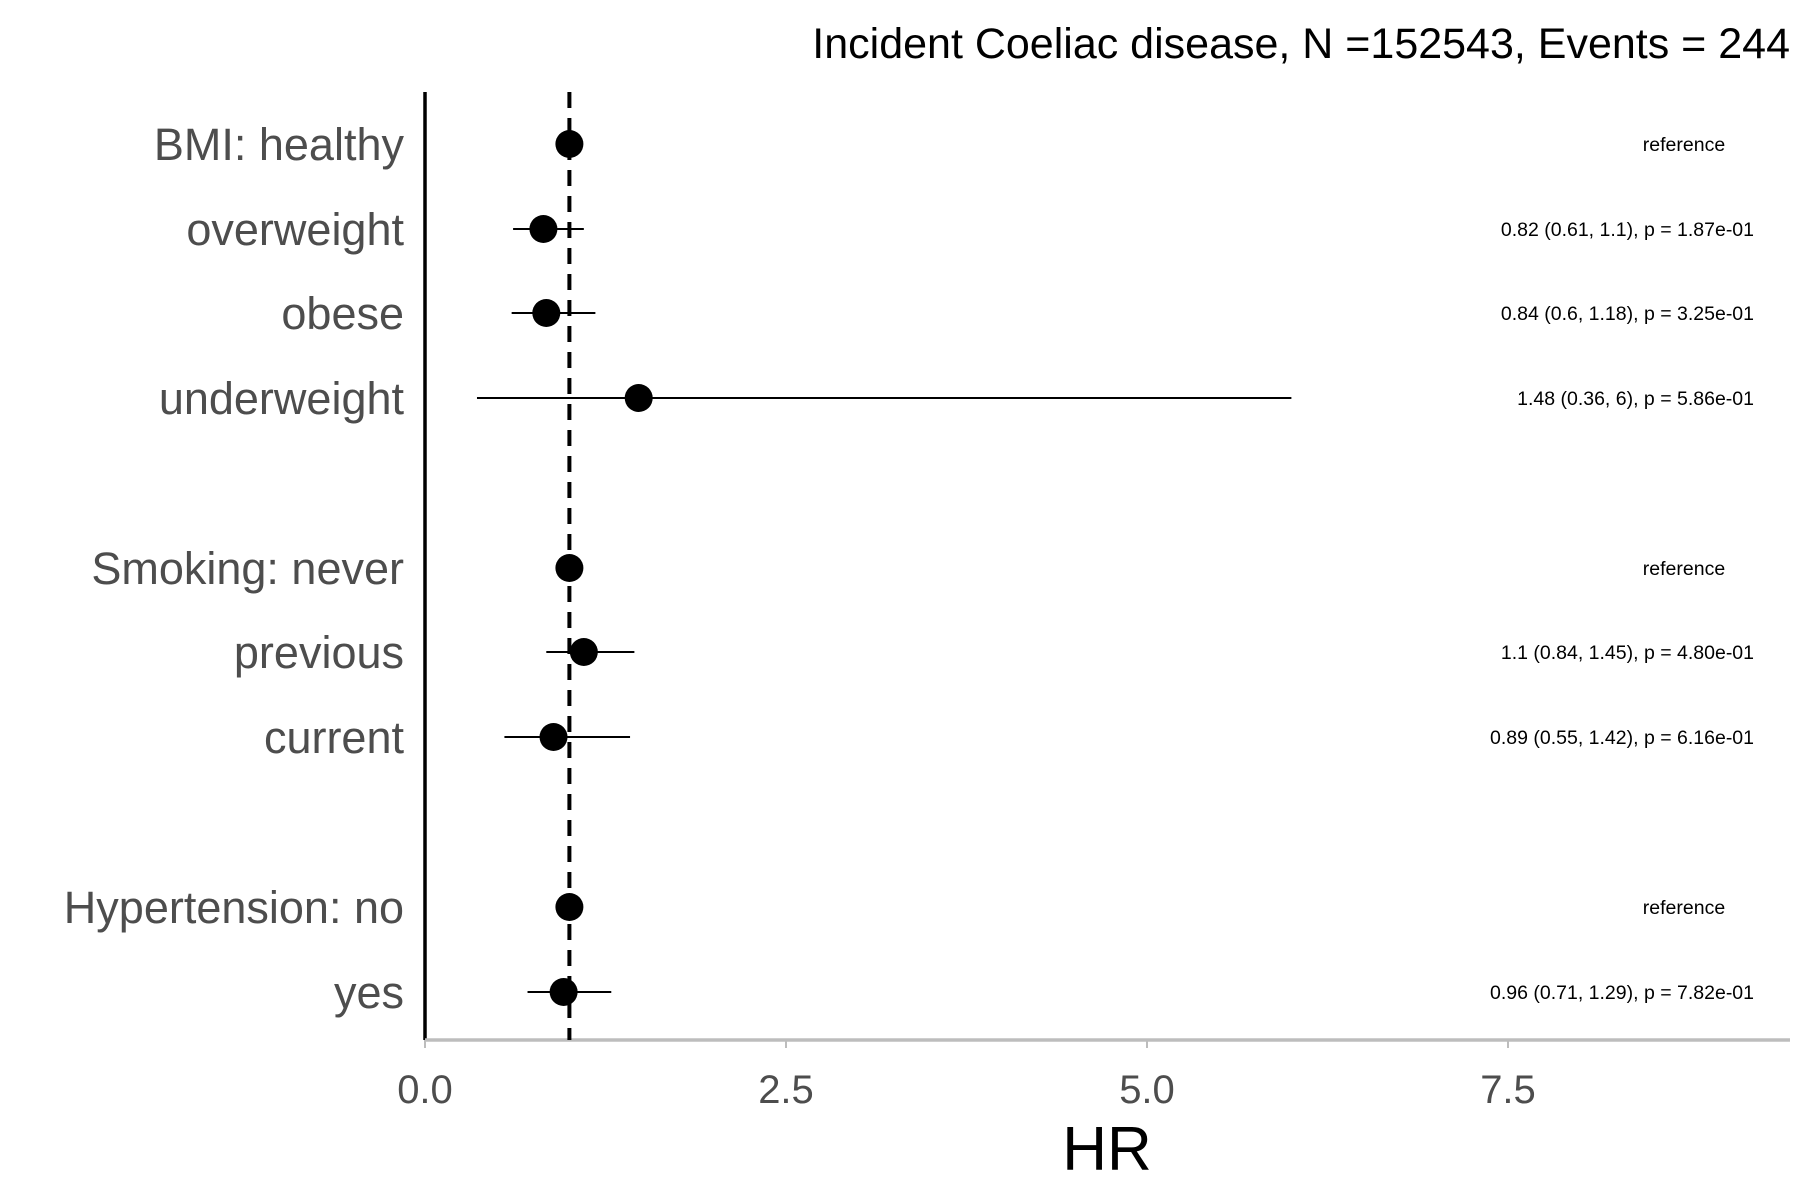 This screenshot has height=1200, width=1800. What do you see at coordinates (319, 652) in the screenshot?
I see `row-label: previous` at bounding box center [319, 652].